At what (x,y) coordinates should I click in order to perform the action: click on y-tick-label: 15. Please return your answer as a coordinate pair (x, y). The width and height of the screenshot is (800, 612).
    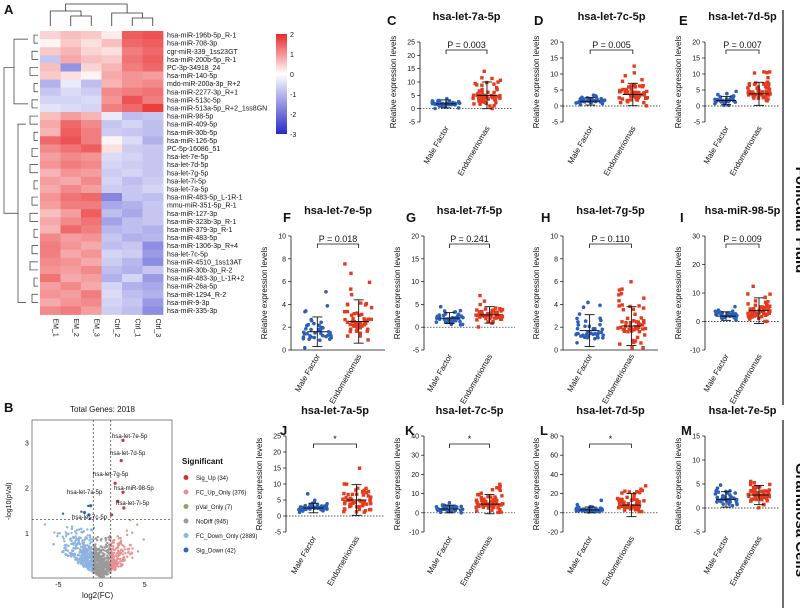
    Looking at the image, I should click on (696, 437).